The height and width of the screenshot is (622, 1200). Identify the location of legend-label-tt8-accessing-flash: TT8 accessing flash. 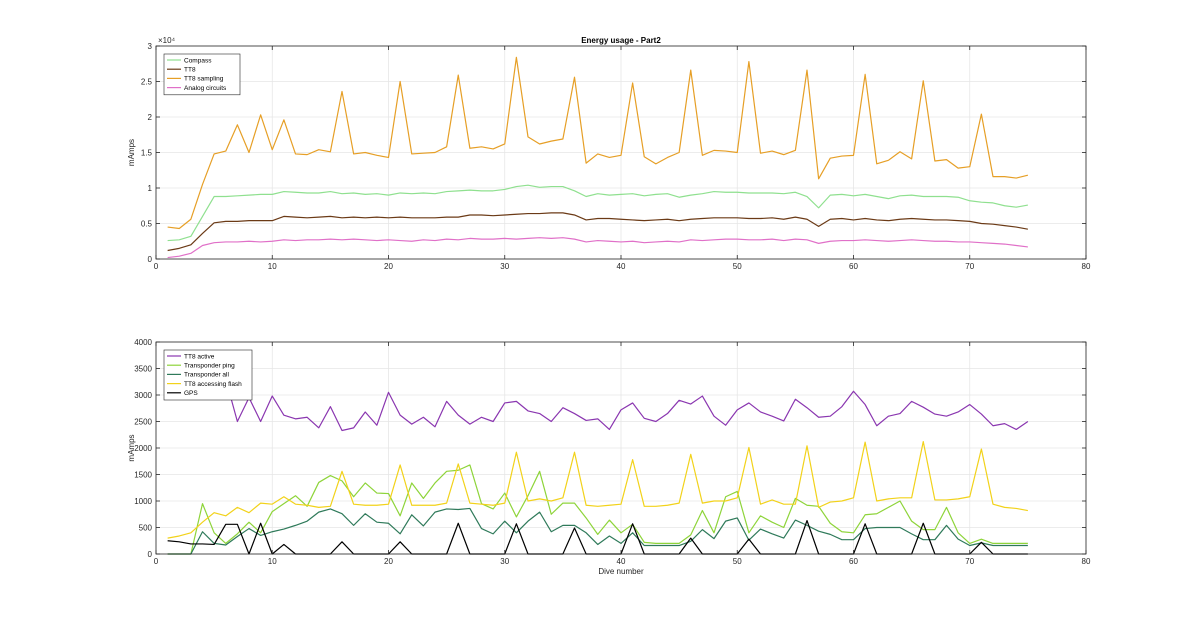
(213, 384).